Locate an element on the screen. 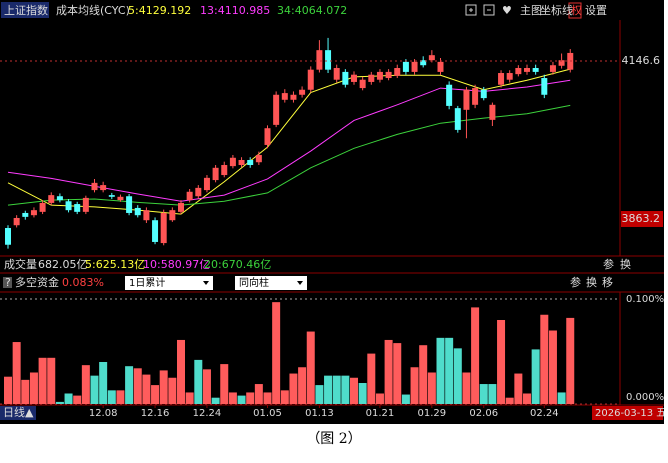 The image size is (668, 463). y-tick-label: 3863.2 is located at coordinates (641, 218).